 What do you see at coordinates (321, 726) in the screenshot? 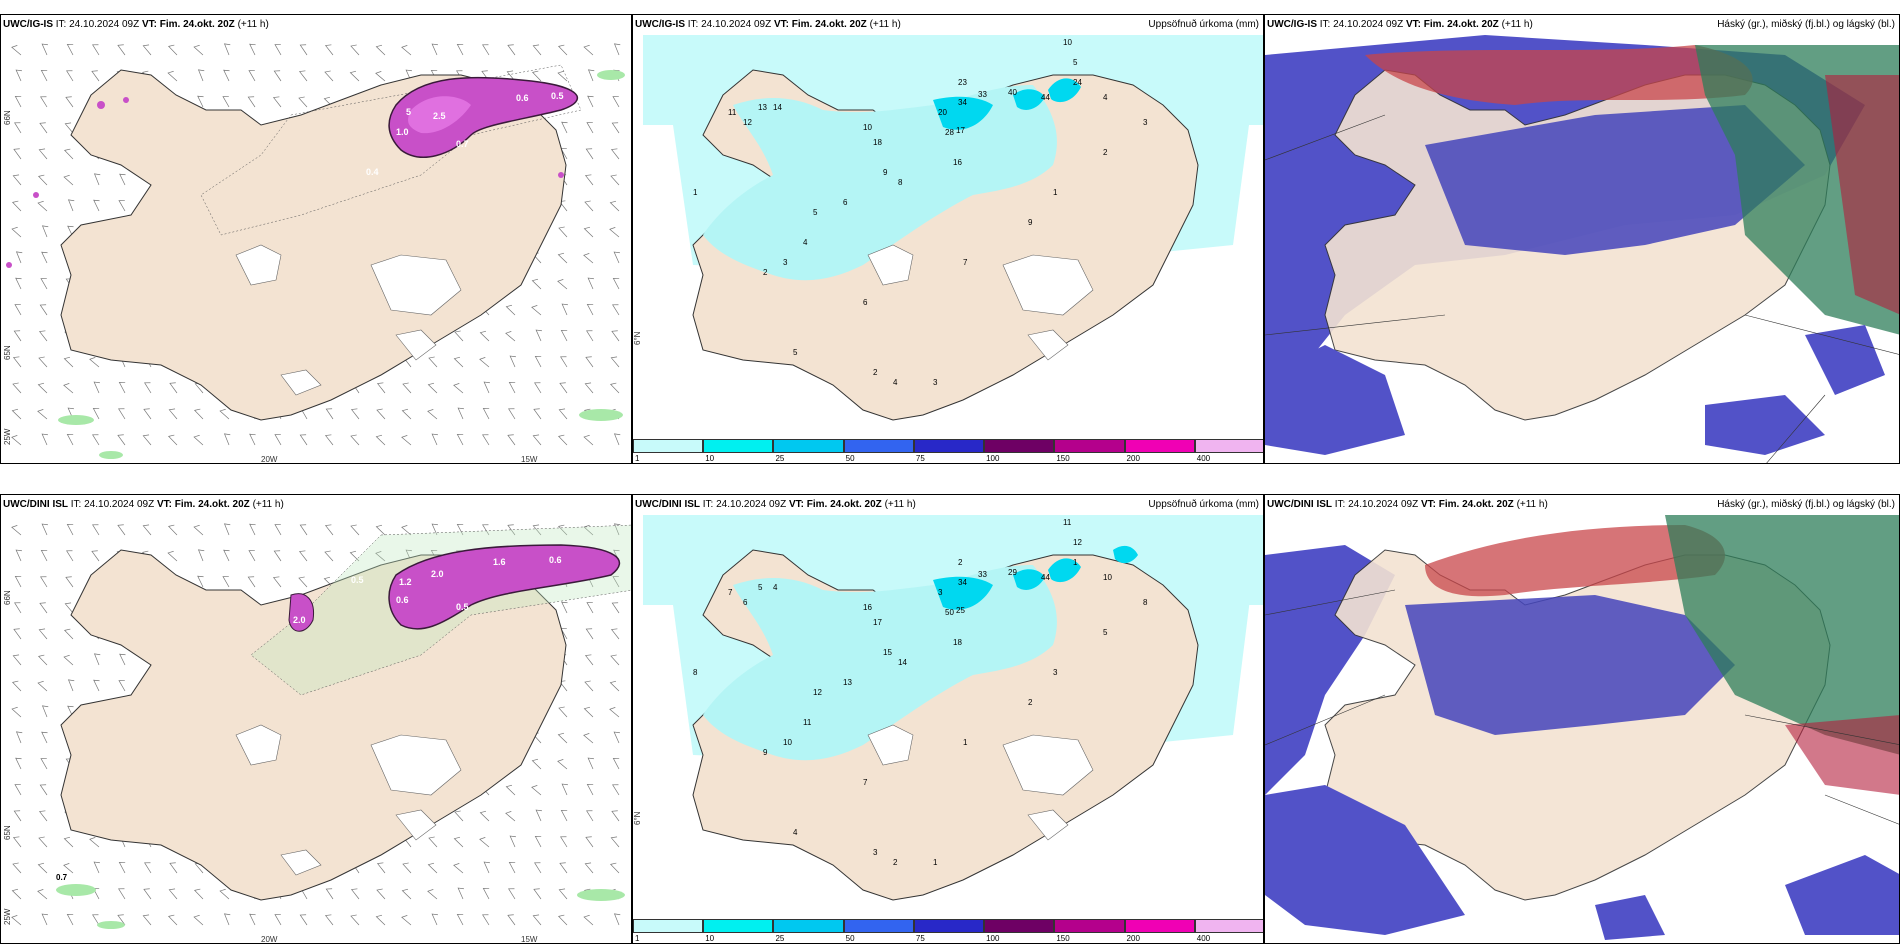
I see `wind-barb-map: 2.0 1.6 0.6 1.2 0.6 0.5 2.0 0.5 0.7` at bounding box center [321, 726].